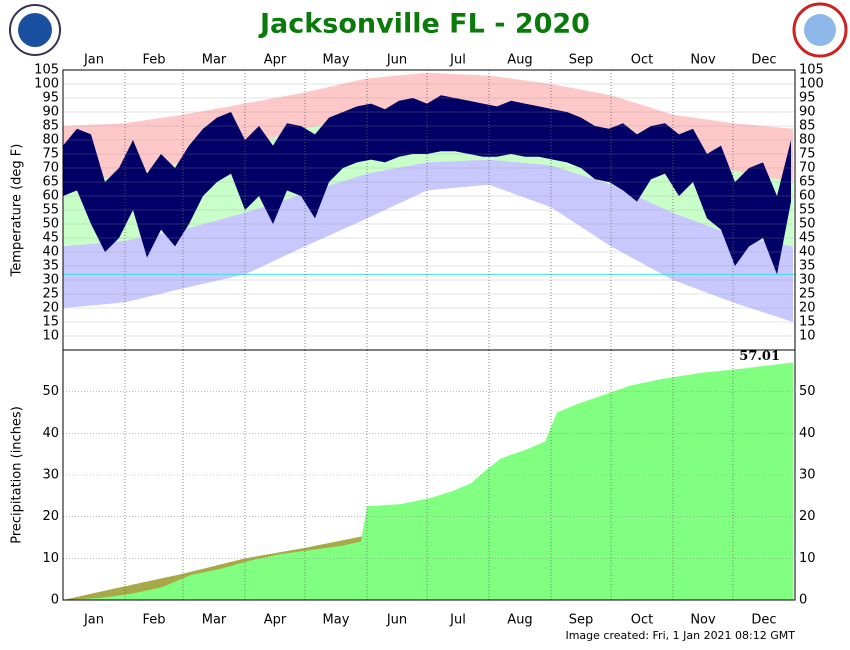 The image size is (850, 650). Describe the element at coordinates (17, 211) in the screenshot. I see `y-axis-label: Temperature (deg F)` at that location.